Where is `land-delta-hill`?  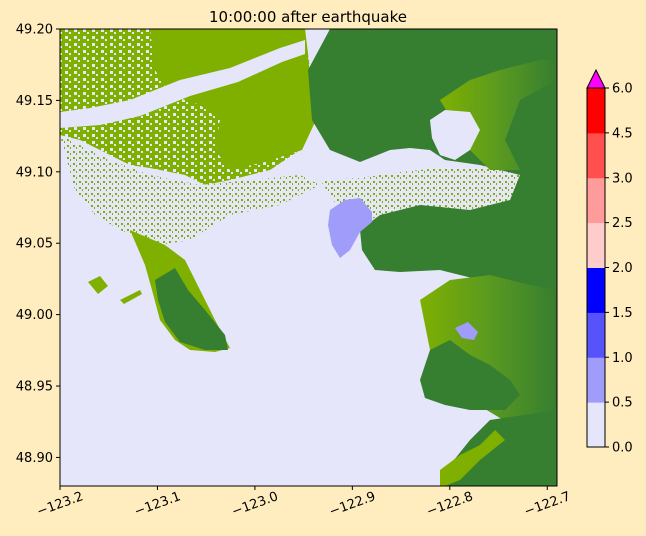
land-delta-hill is located at coordinates (191, 309).